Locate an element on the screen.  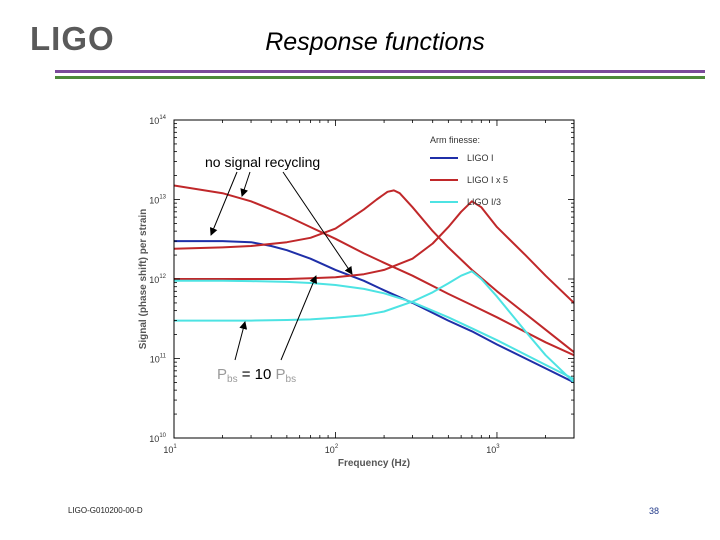
legend-label: LIGO I/3 is located at coordinates (484, 202).